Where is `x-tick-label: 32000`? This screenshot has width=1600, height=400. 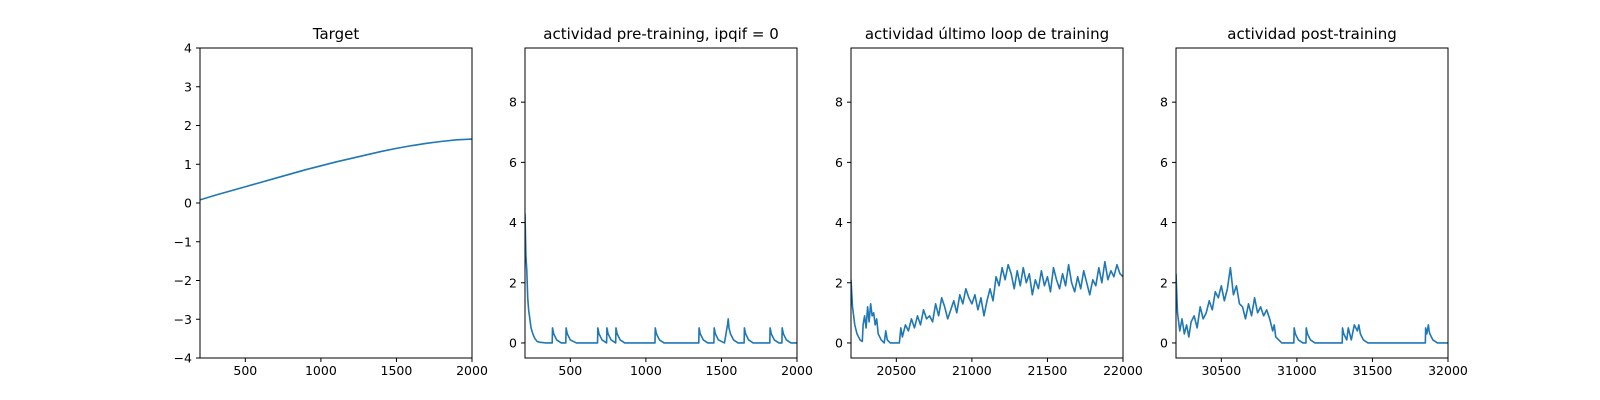
x-tick-label: 32000 is located at coordinates (1448, 370).